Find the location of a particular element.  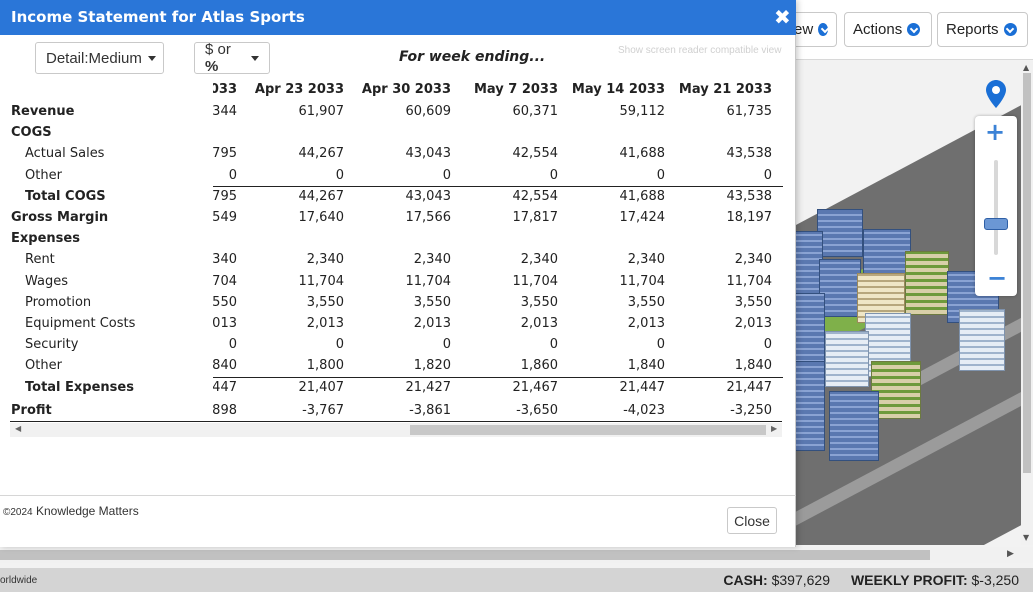

map-vertical-scrollbar: ▲ ▼ is located at coordinates (1027, 303).